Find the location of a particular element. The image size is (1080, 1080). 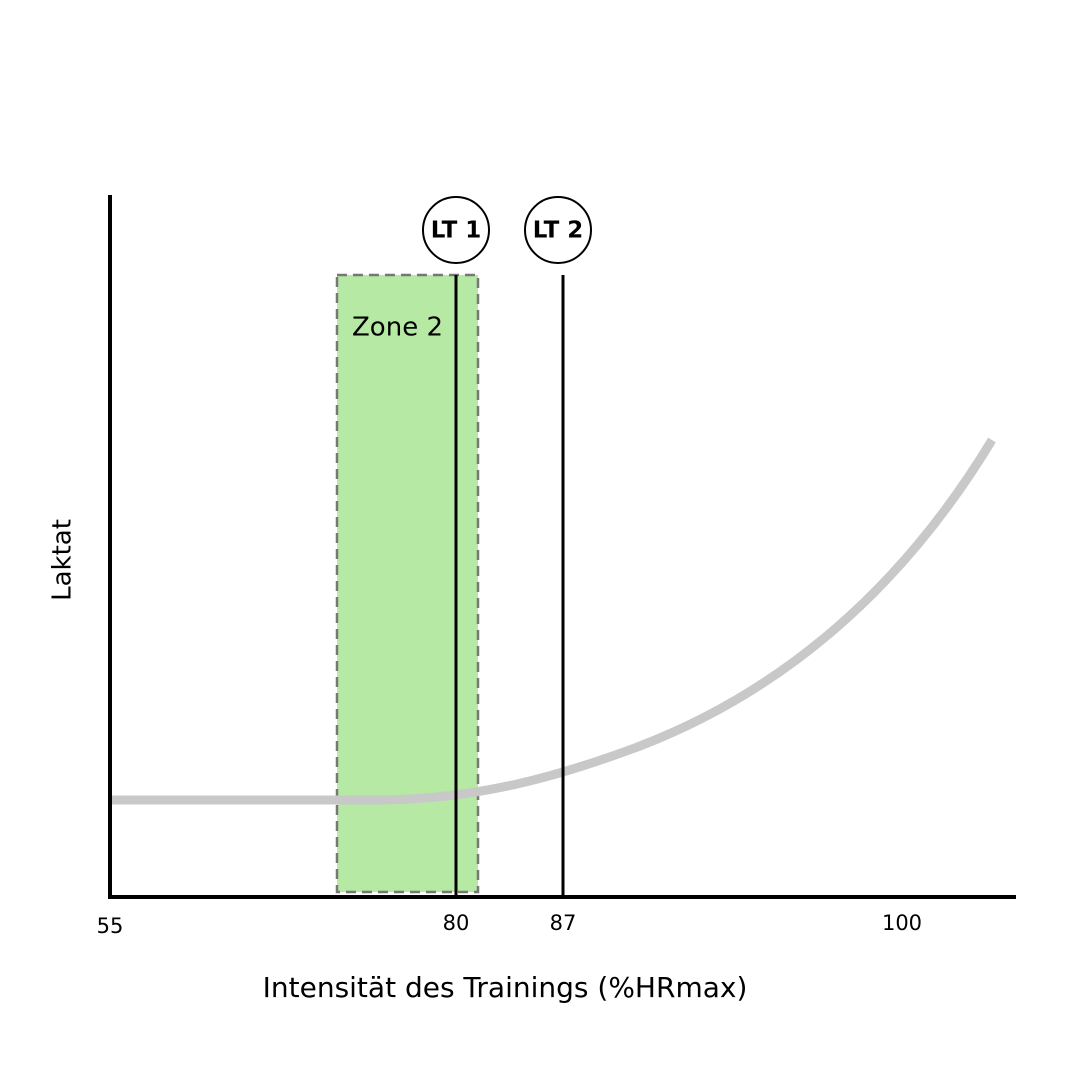

x-tick-label: 80 is located at coordinates (456, 923).